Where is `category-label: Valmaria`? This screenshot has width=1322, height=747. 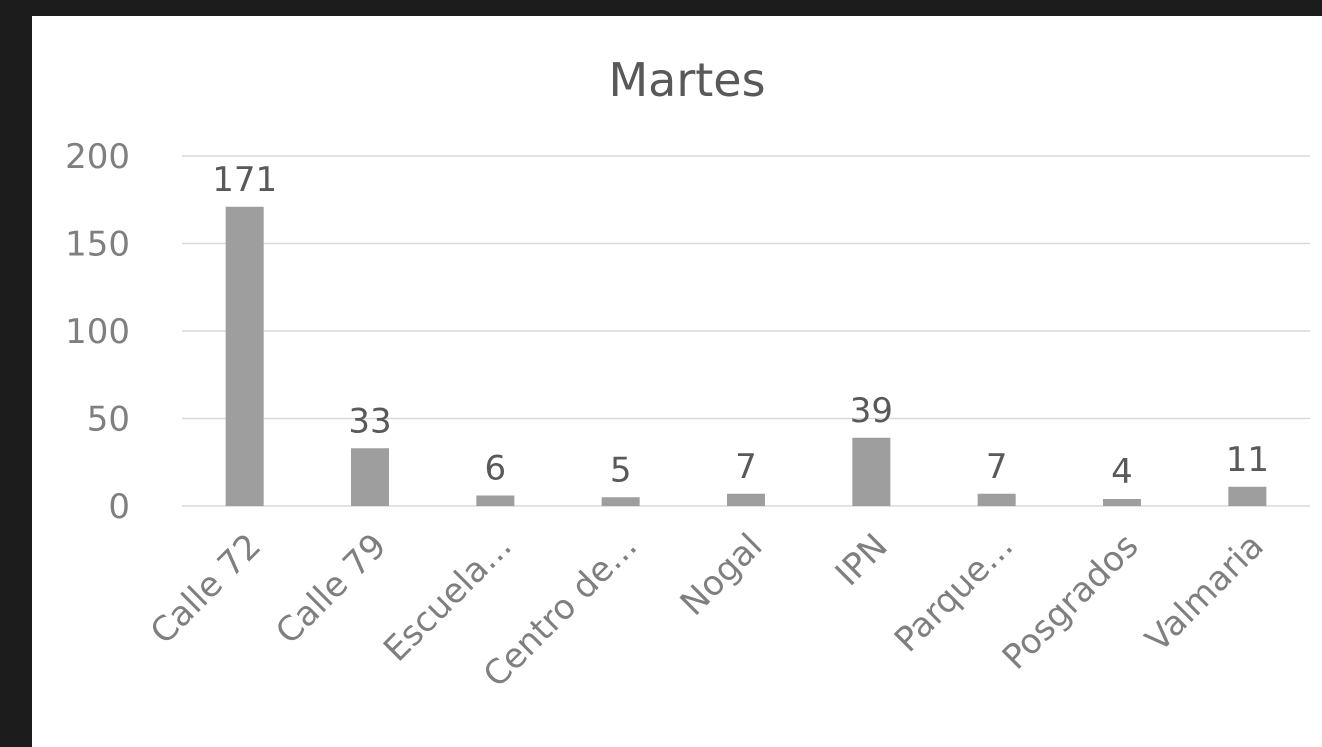
category-label: Valmaria is located at coordinates (1205, 593).